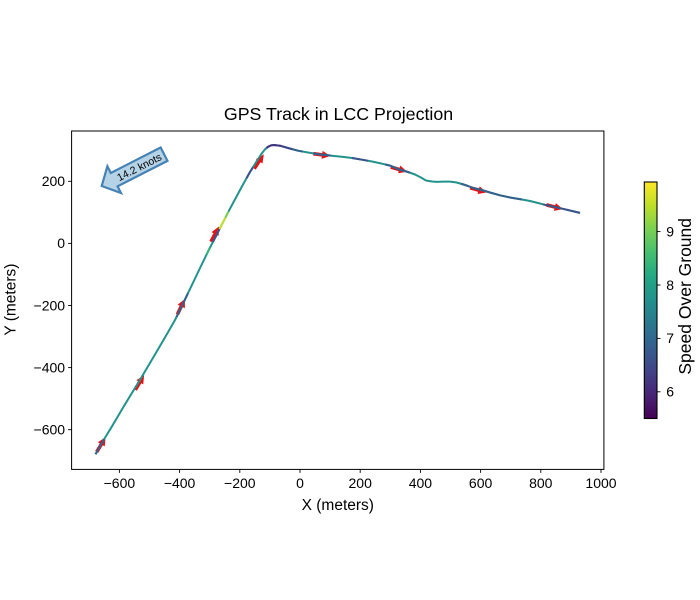 The width and height of the screenshot is (700, 600). I want to click on svg-text: 600, so click(481, 483).